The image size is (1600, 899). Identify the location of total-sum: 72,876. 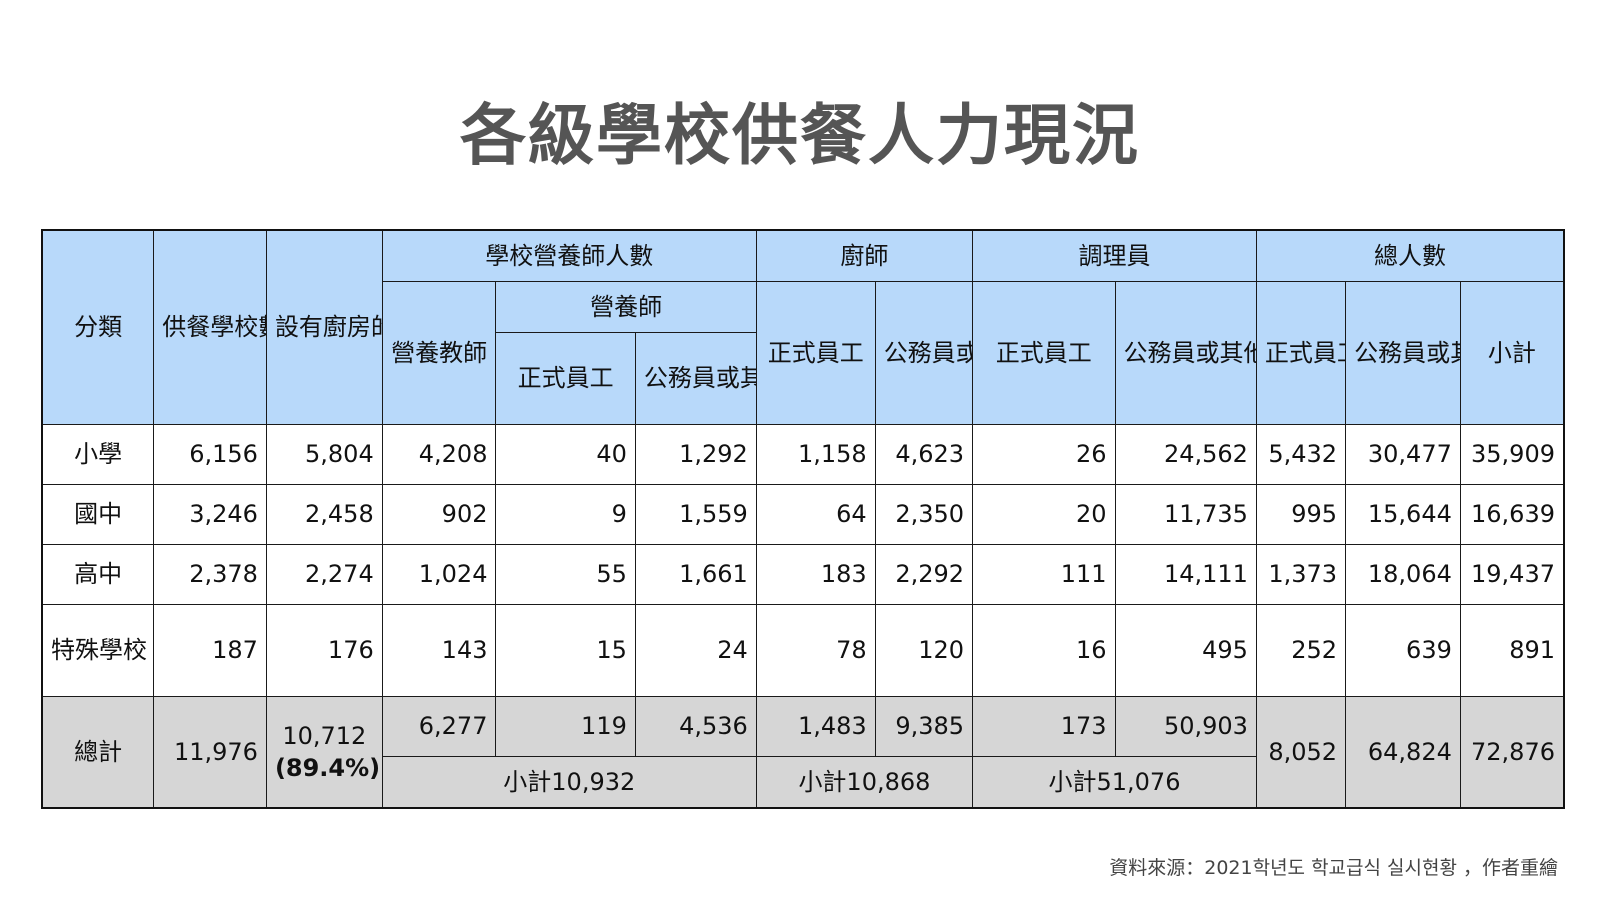
(1512, 752).